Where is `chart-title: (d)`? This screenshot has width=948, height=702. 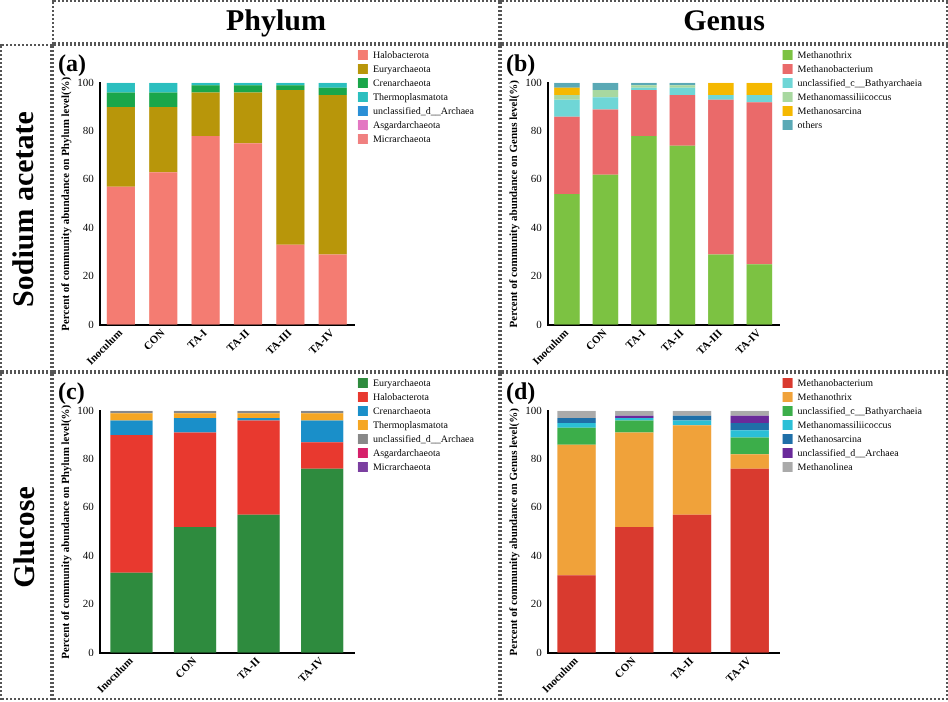 chart-title: (d) is located at coordinates (521, 390).